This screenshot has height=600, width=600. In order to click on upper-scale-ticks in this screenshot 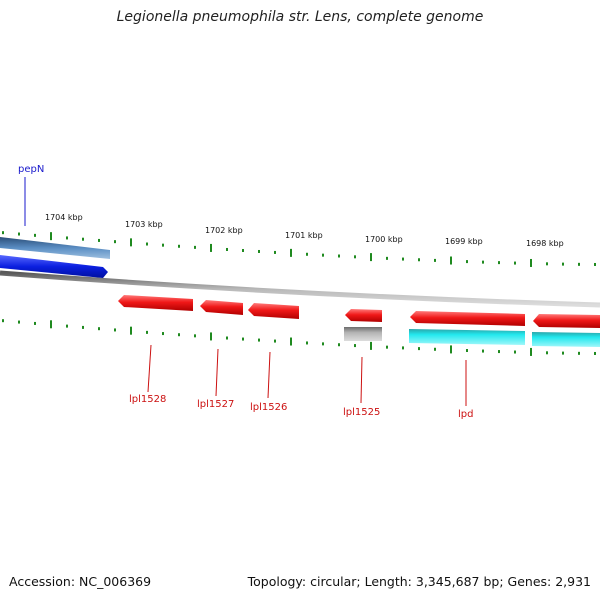, I will do `click(299, 249)`.